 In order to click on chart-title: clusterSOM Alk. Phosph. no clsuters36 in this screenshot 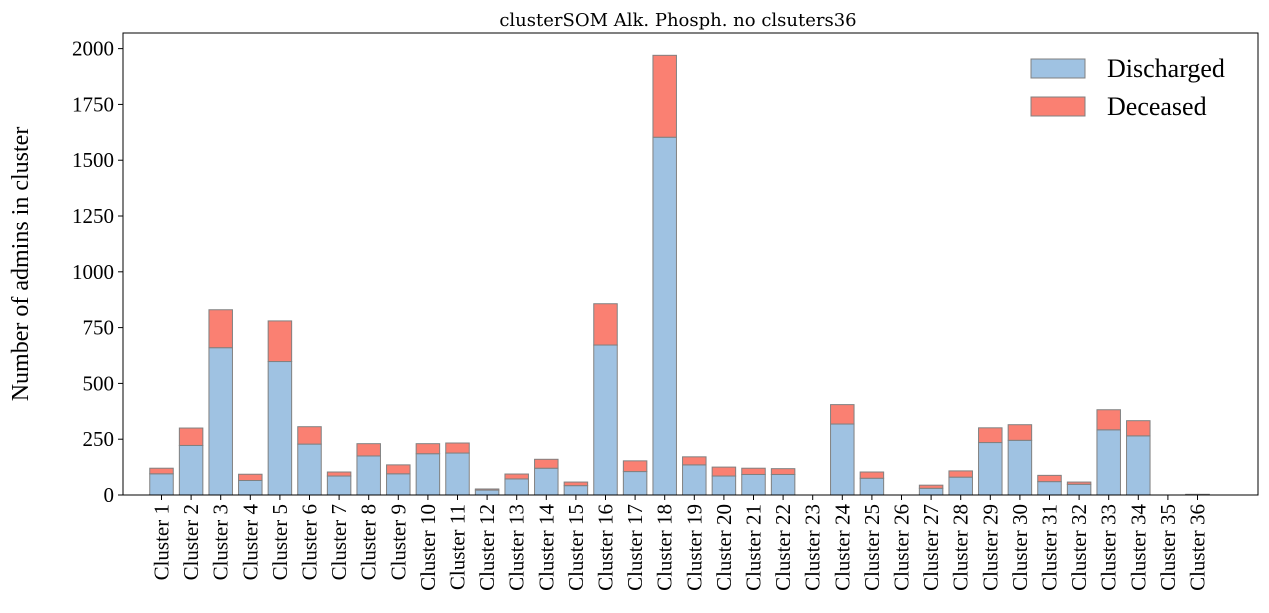, I will do `click(677, 20)`.